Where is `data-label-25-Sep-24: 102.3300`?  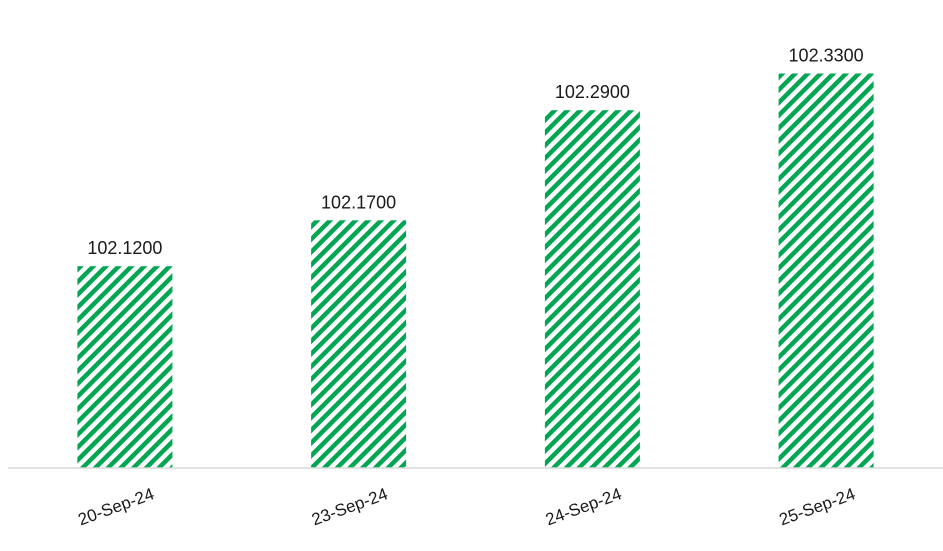
data-label-25-Sep-24: 102.3300 is located at coordinates (826, 56).